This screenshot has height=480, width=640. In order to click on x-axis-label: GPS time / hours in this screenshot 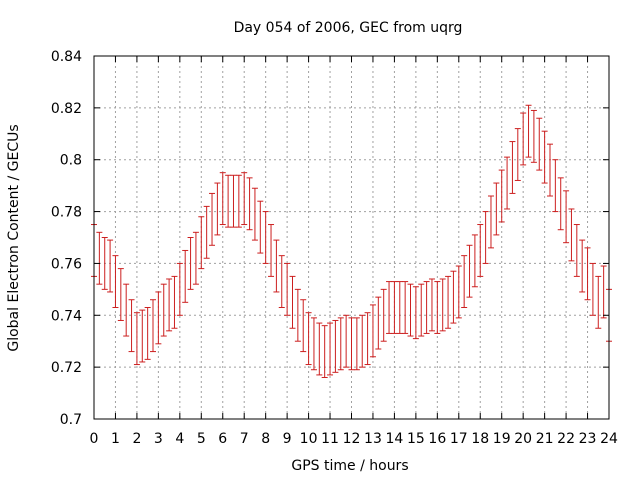, I will do `click(349, 466)`.